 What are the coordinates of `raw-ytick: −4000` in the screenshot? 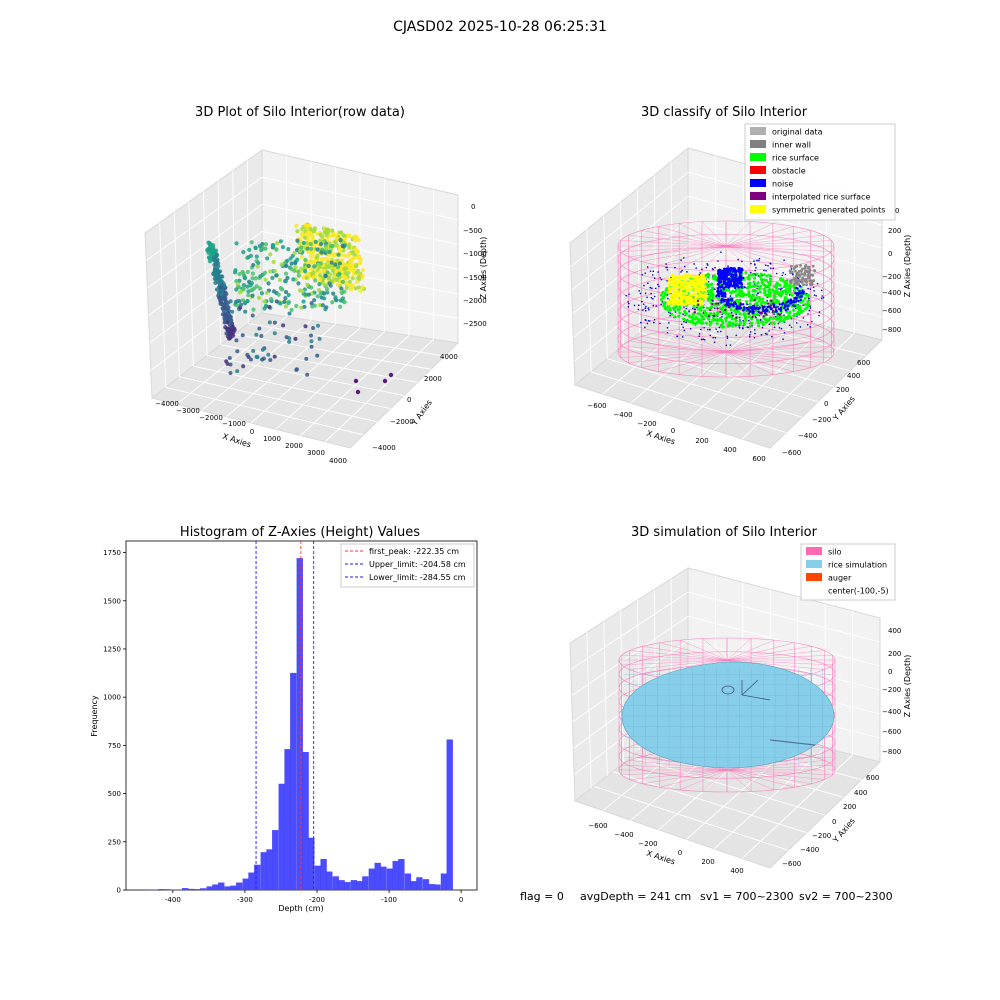 It's located at (384, 448).